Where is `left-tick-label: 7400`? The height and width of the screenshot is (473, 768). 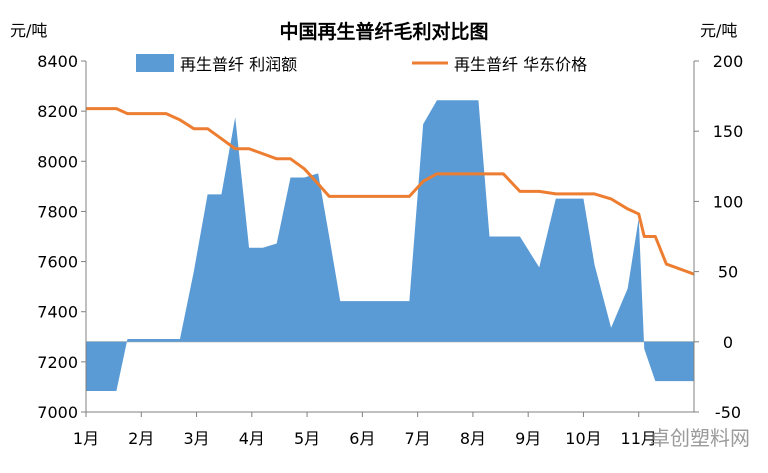 left-tick-label: 7400 is located at coordinates (57, 312).